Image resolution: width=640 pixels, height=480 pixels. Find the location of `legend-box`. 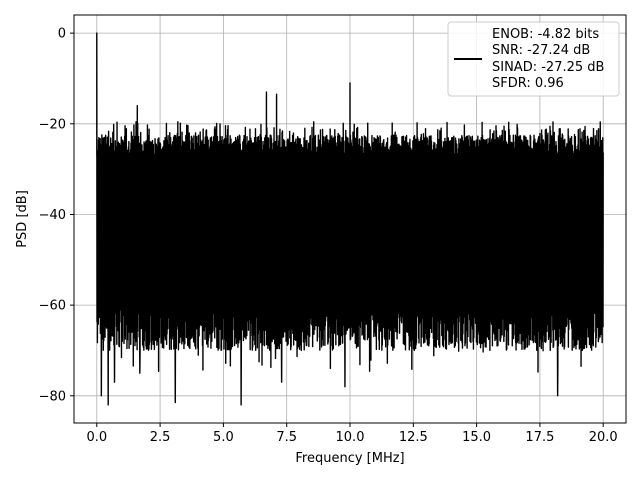

legend-box is located at coordinates (533, 59).